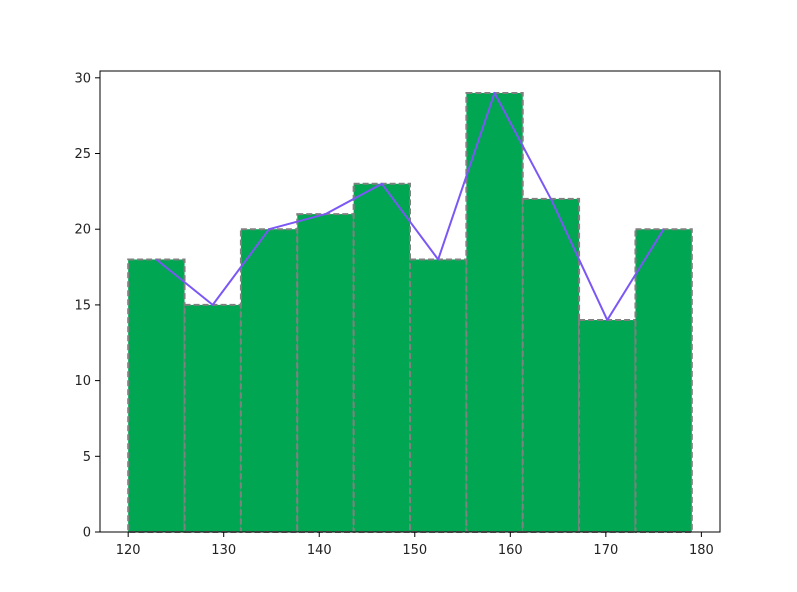  What do you see at coordinates (701, 550) in the screenshot?
I see `x-tick-label-180: 180` at bounding box center [701, 550].